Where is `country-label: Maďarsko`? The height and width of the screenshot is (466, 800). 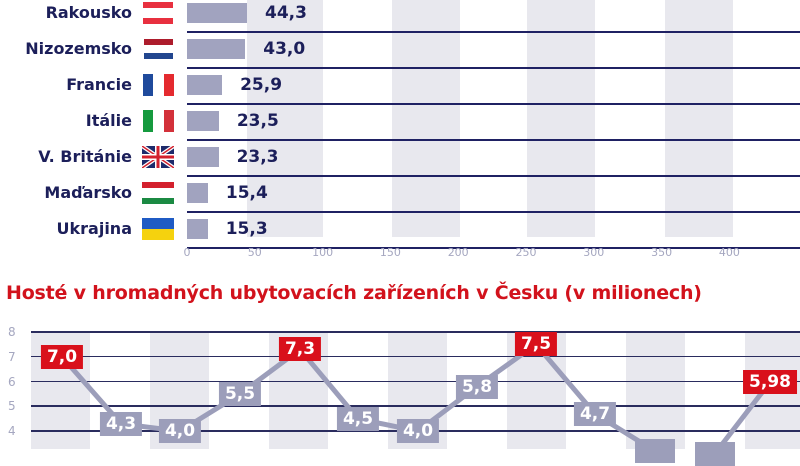 country-label: Maďarsko is located at coordinates (88, 192).